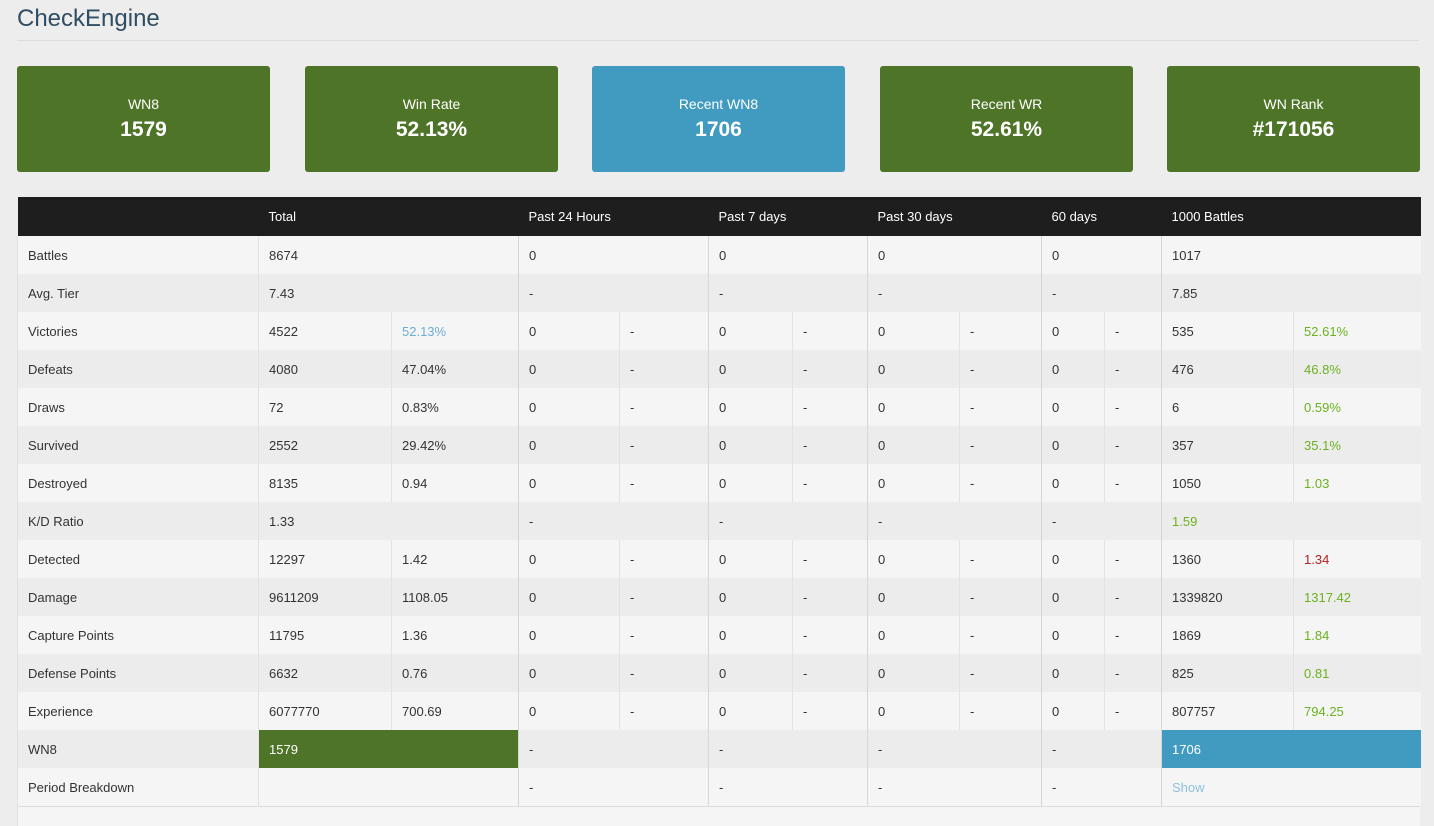 Image resolution: width=1434 pixels, height=826 pixels. Describe the element at coordinates (138, 331) in the screenshot. I see `row-label: Victories` at that location.